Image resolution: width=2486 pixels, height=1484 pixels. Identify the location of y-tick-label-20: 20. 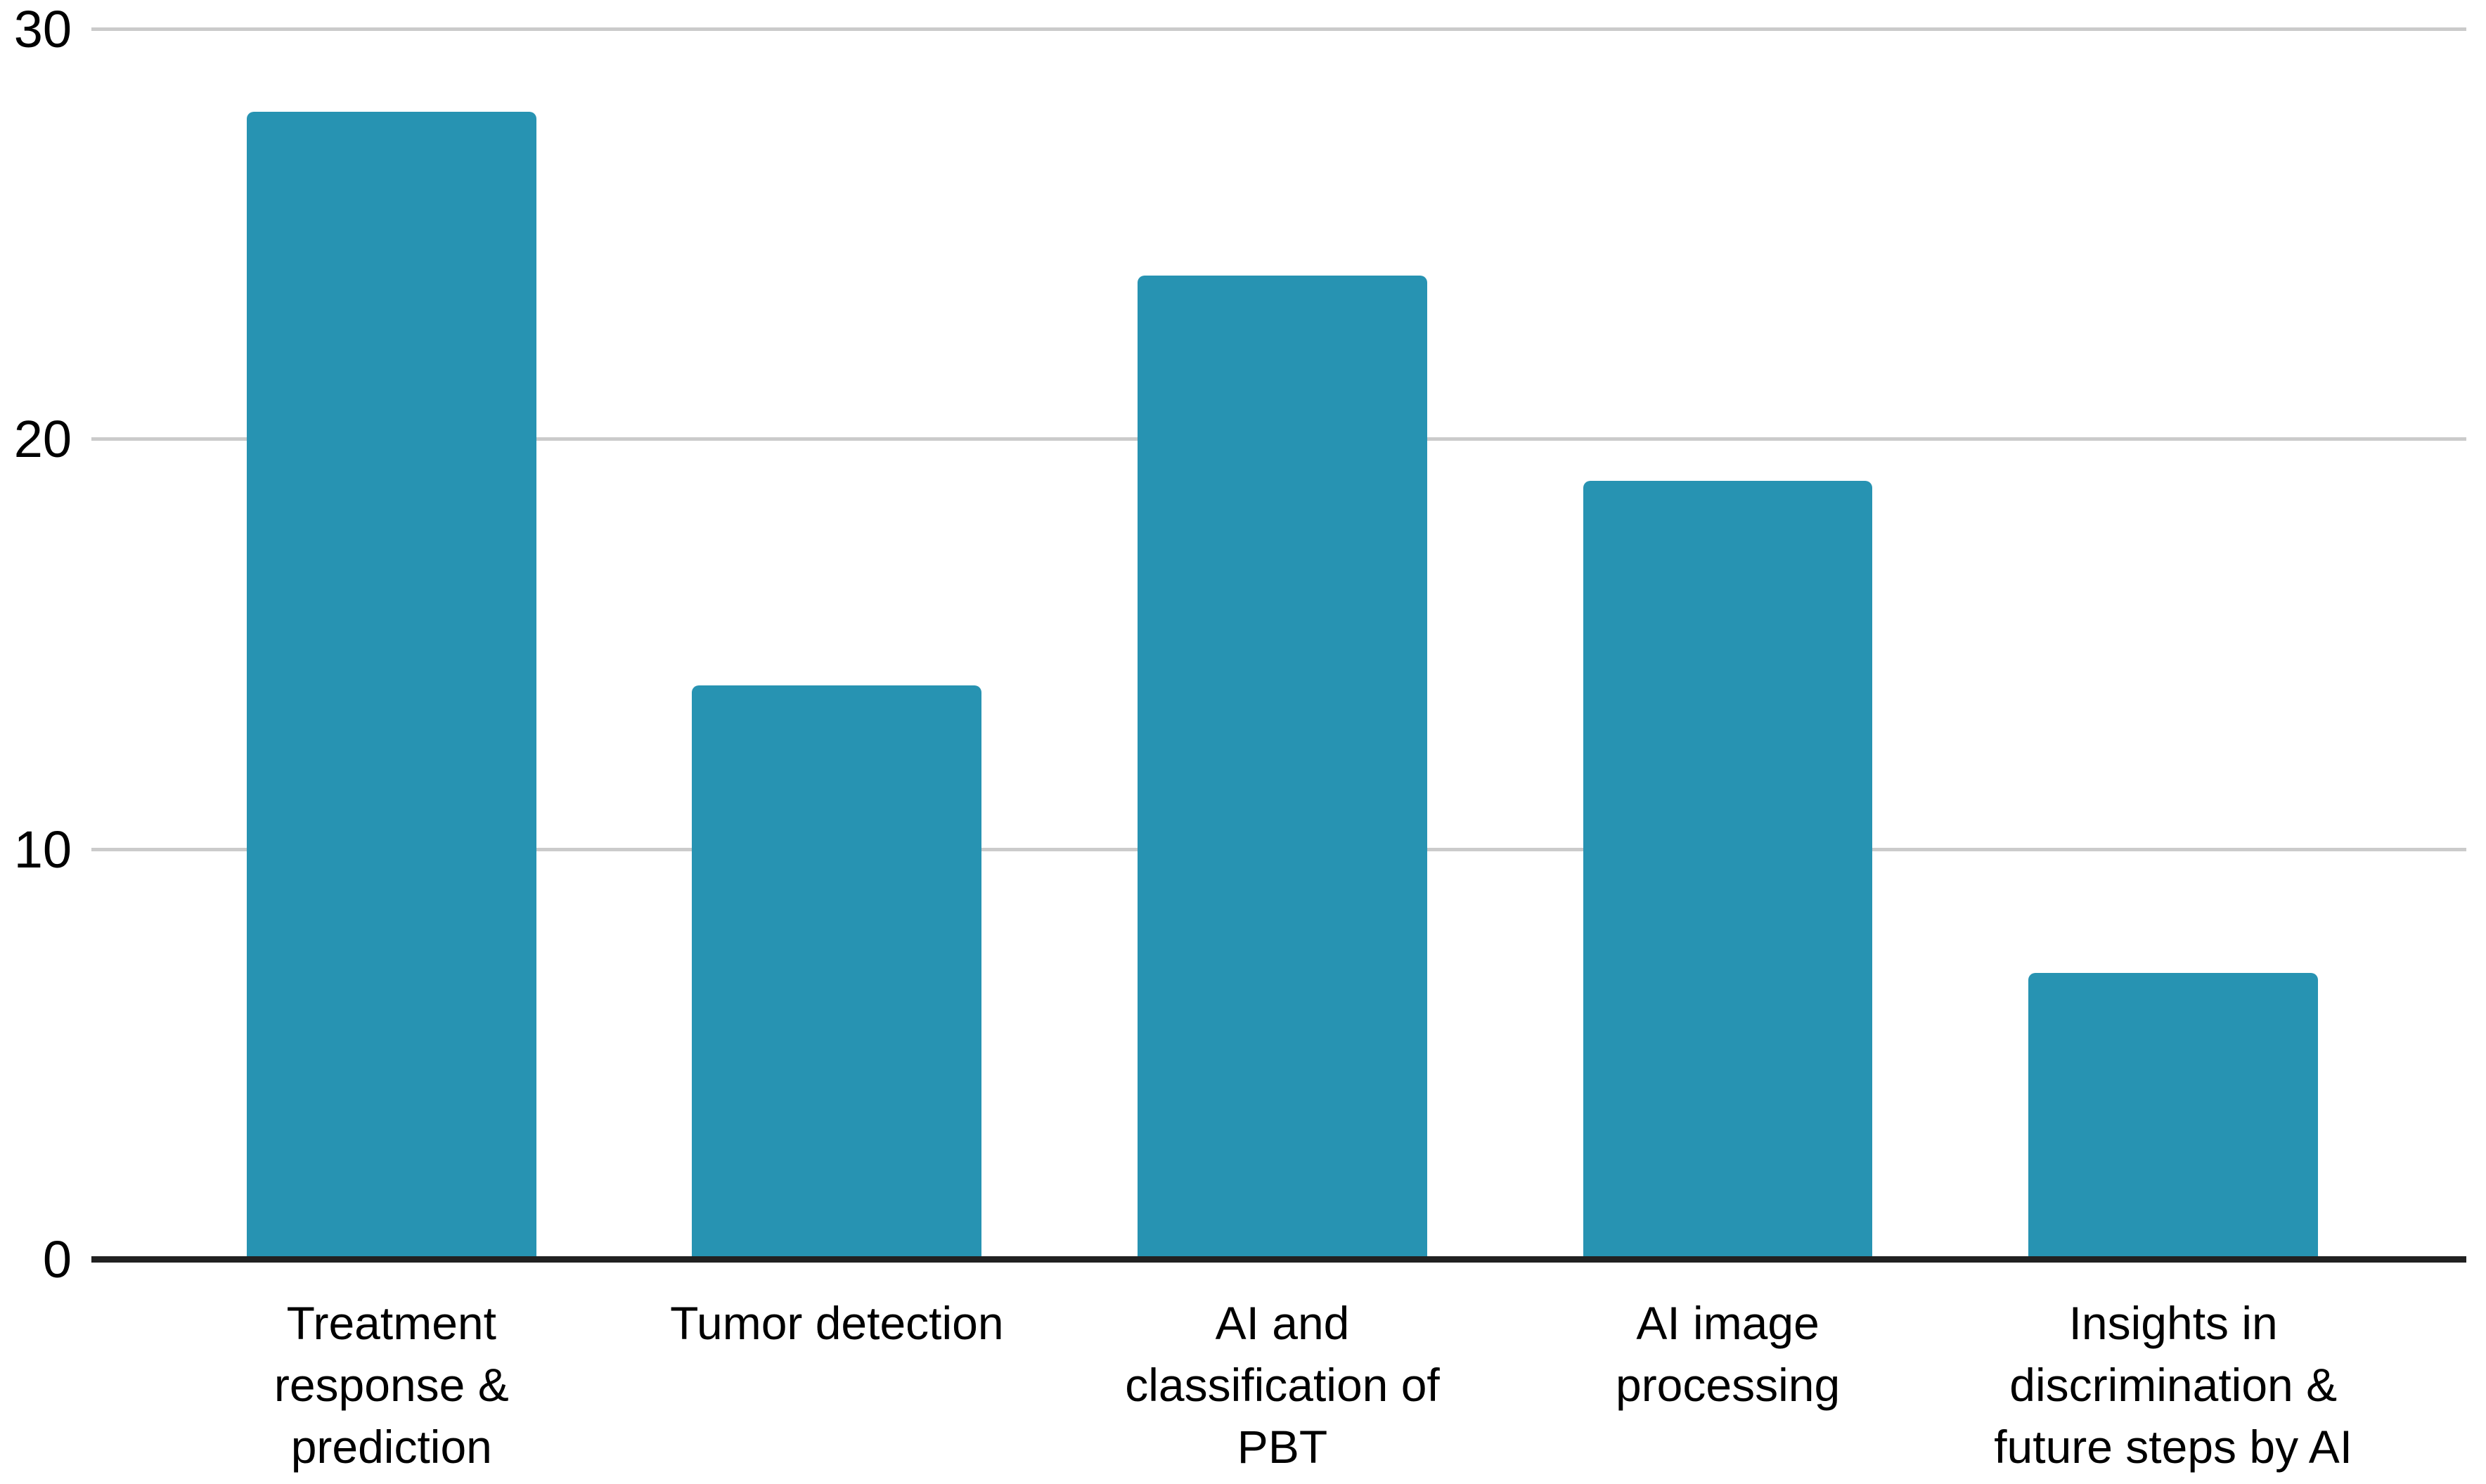
(42, 439).